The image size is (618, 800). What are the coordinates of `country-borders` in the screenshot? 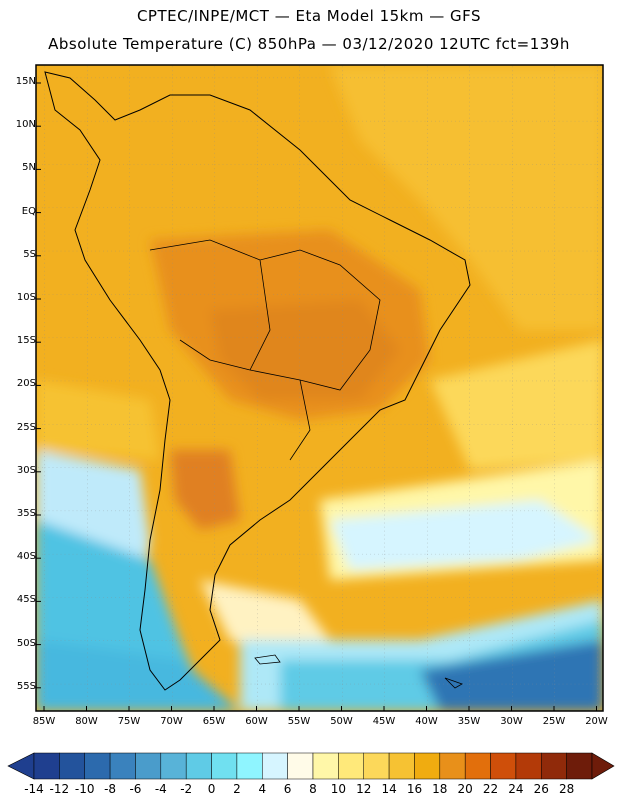 It's located at (265, 350).